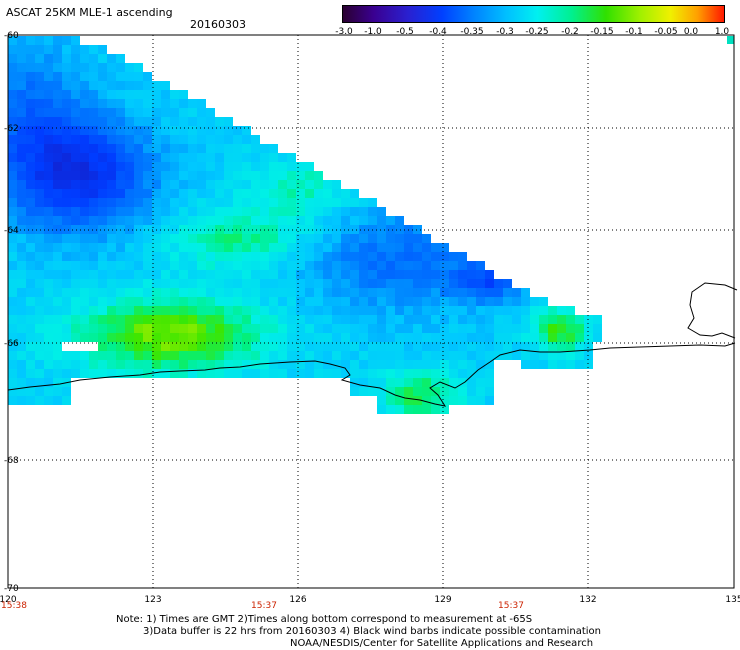  I want to click on coastline, so click(371, 374).